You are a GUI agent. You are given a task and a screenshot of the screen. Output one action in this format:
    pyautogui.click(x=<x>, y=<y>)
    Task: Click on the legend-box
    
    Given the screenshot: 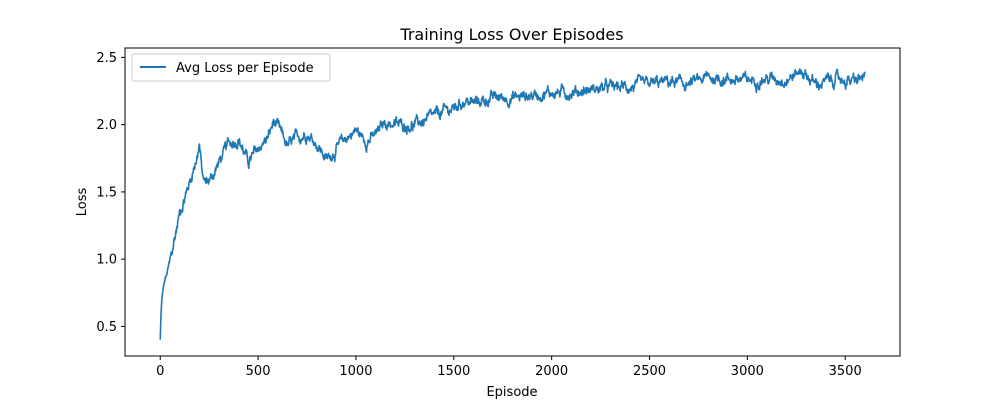 What is the action you would take?
    pyautogui.click(x=231, y=67)
    